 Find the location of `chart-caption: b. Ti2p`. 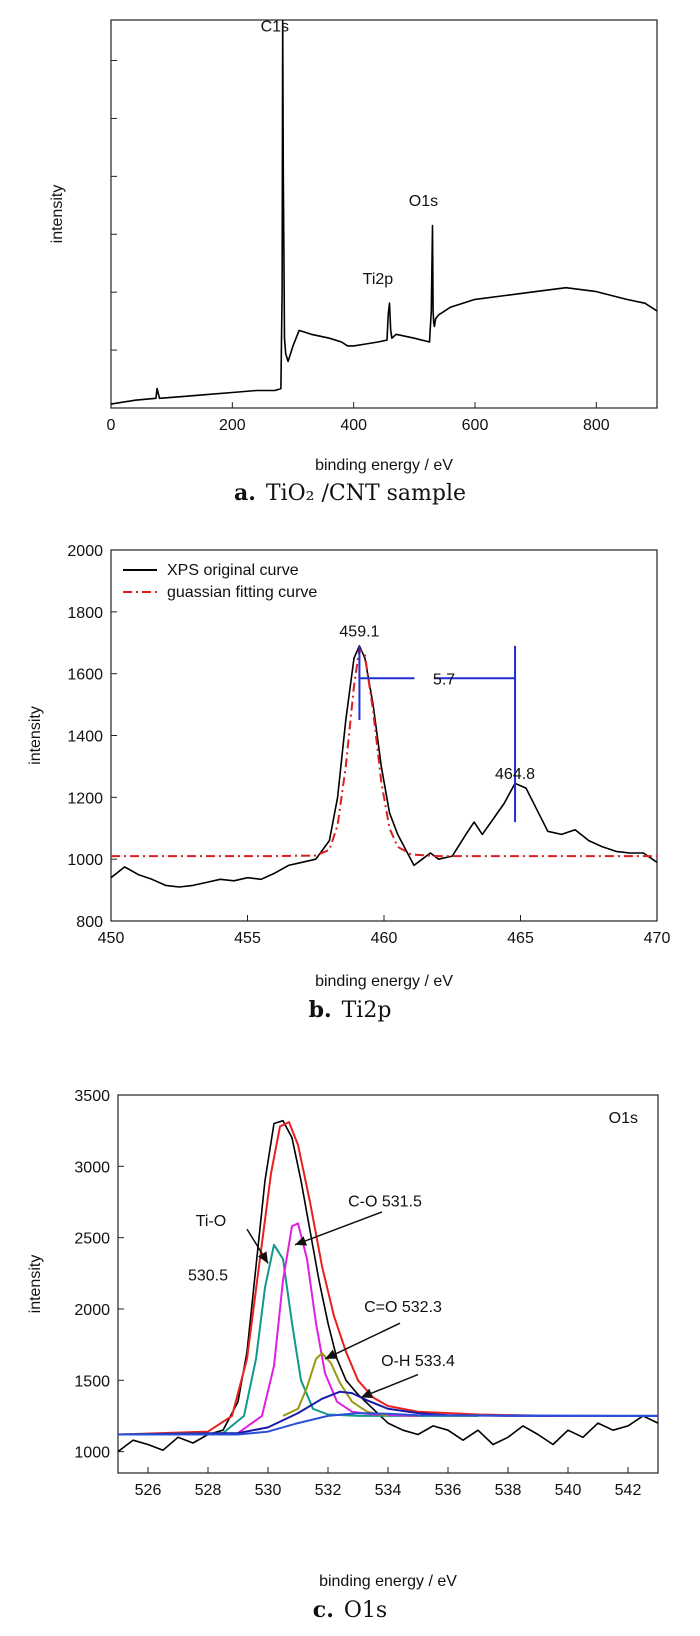

chart-caption: b. Ti2p is located at coordinates (350, 1010).